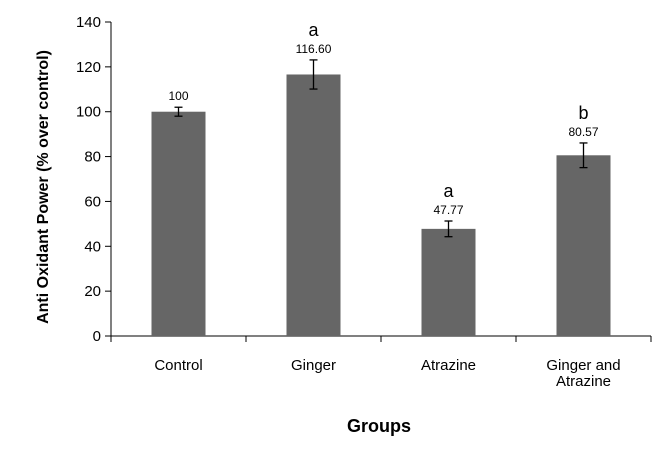 This screenshot has width=669, height=462. I want to click on y-tick-label: 0, so click(97, 336).